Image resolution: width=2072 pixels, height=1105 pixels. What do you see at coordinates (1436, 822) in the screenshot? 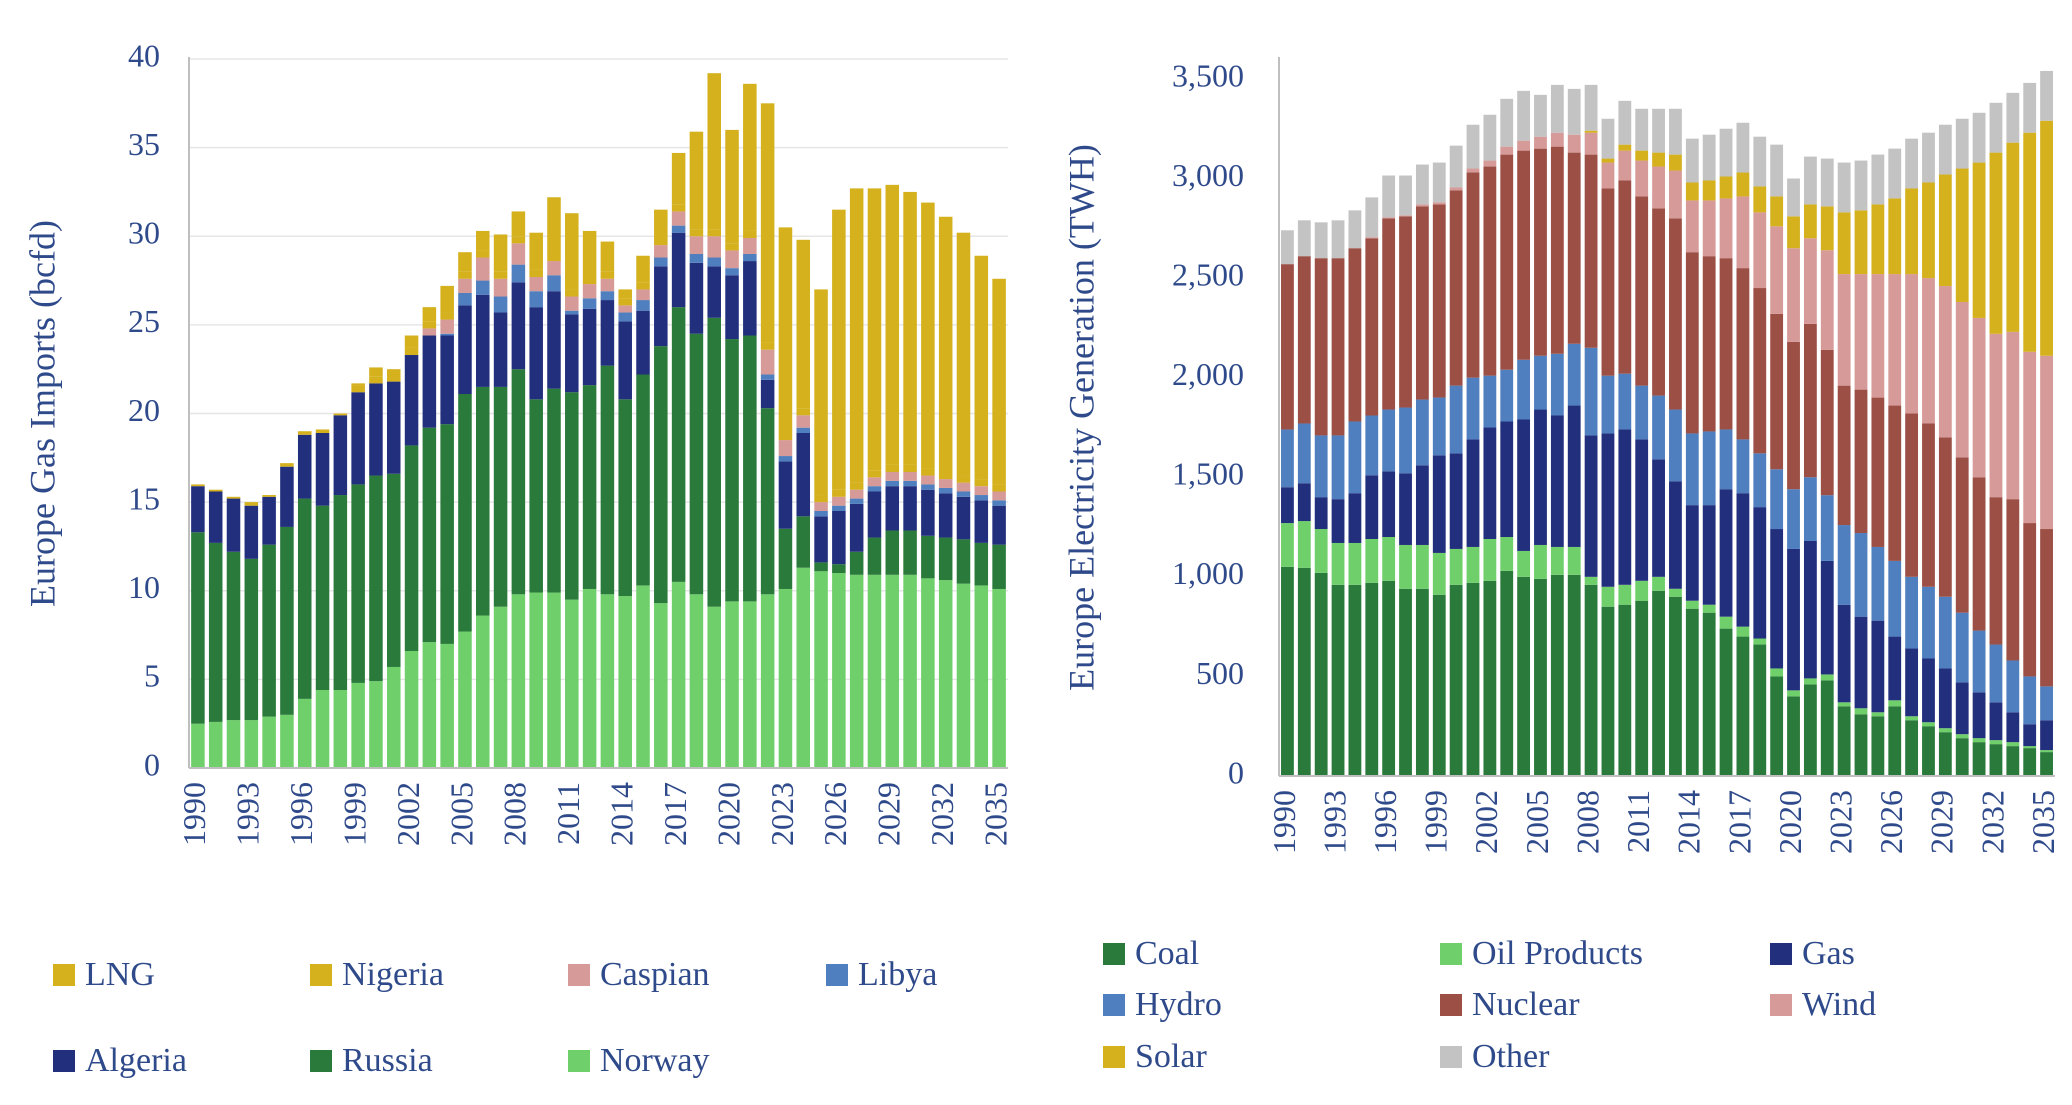
I see `x-tick-label: 1999` at bounding box center [1436, 822].